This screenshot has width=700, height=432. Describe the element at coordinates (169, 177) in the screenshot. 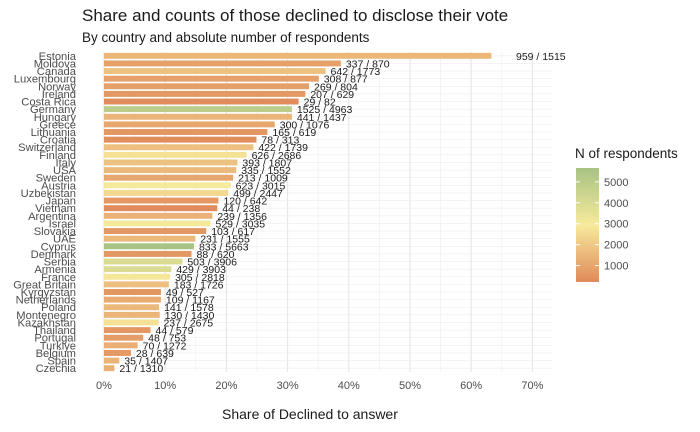

I see `bar-sweden` at that location.